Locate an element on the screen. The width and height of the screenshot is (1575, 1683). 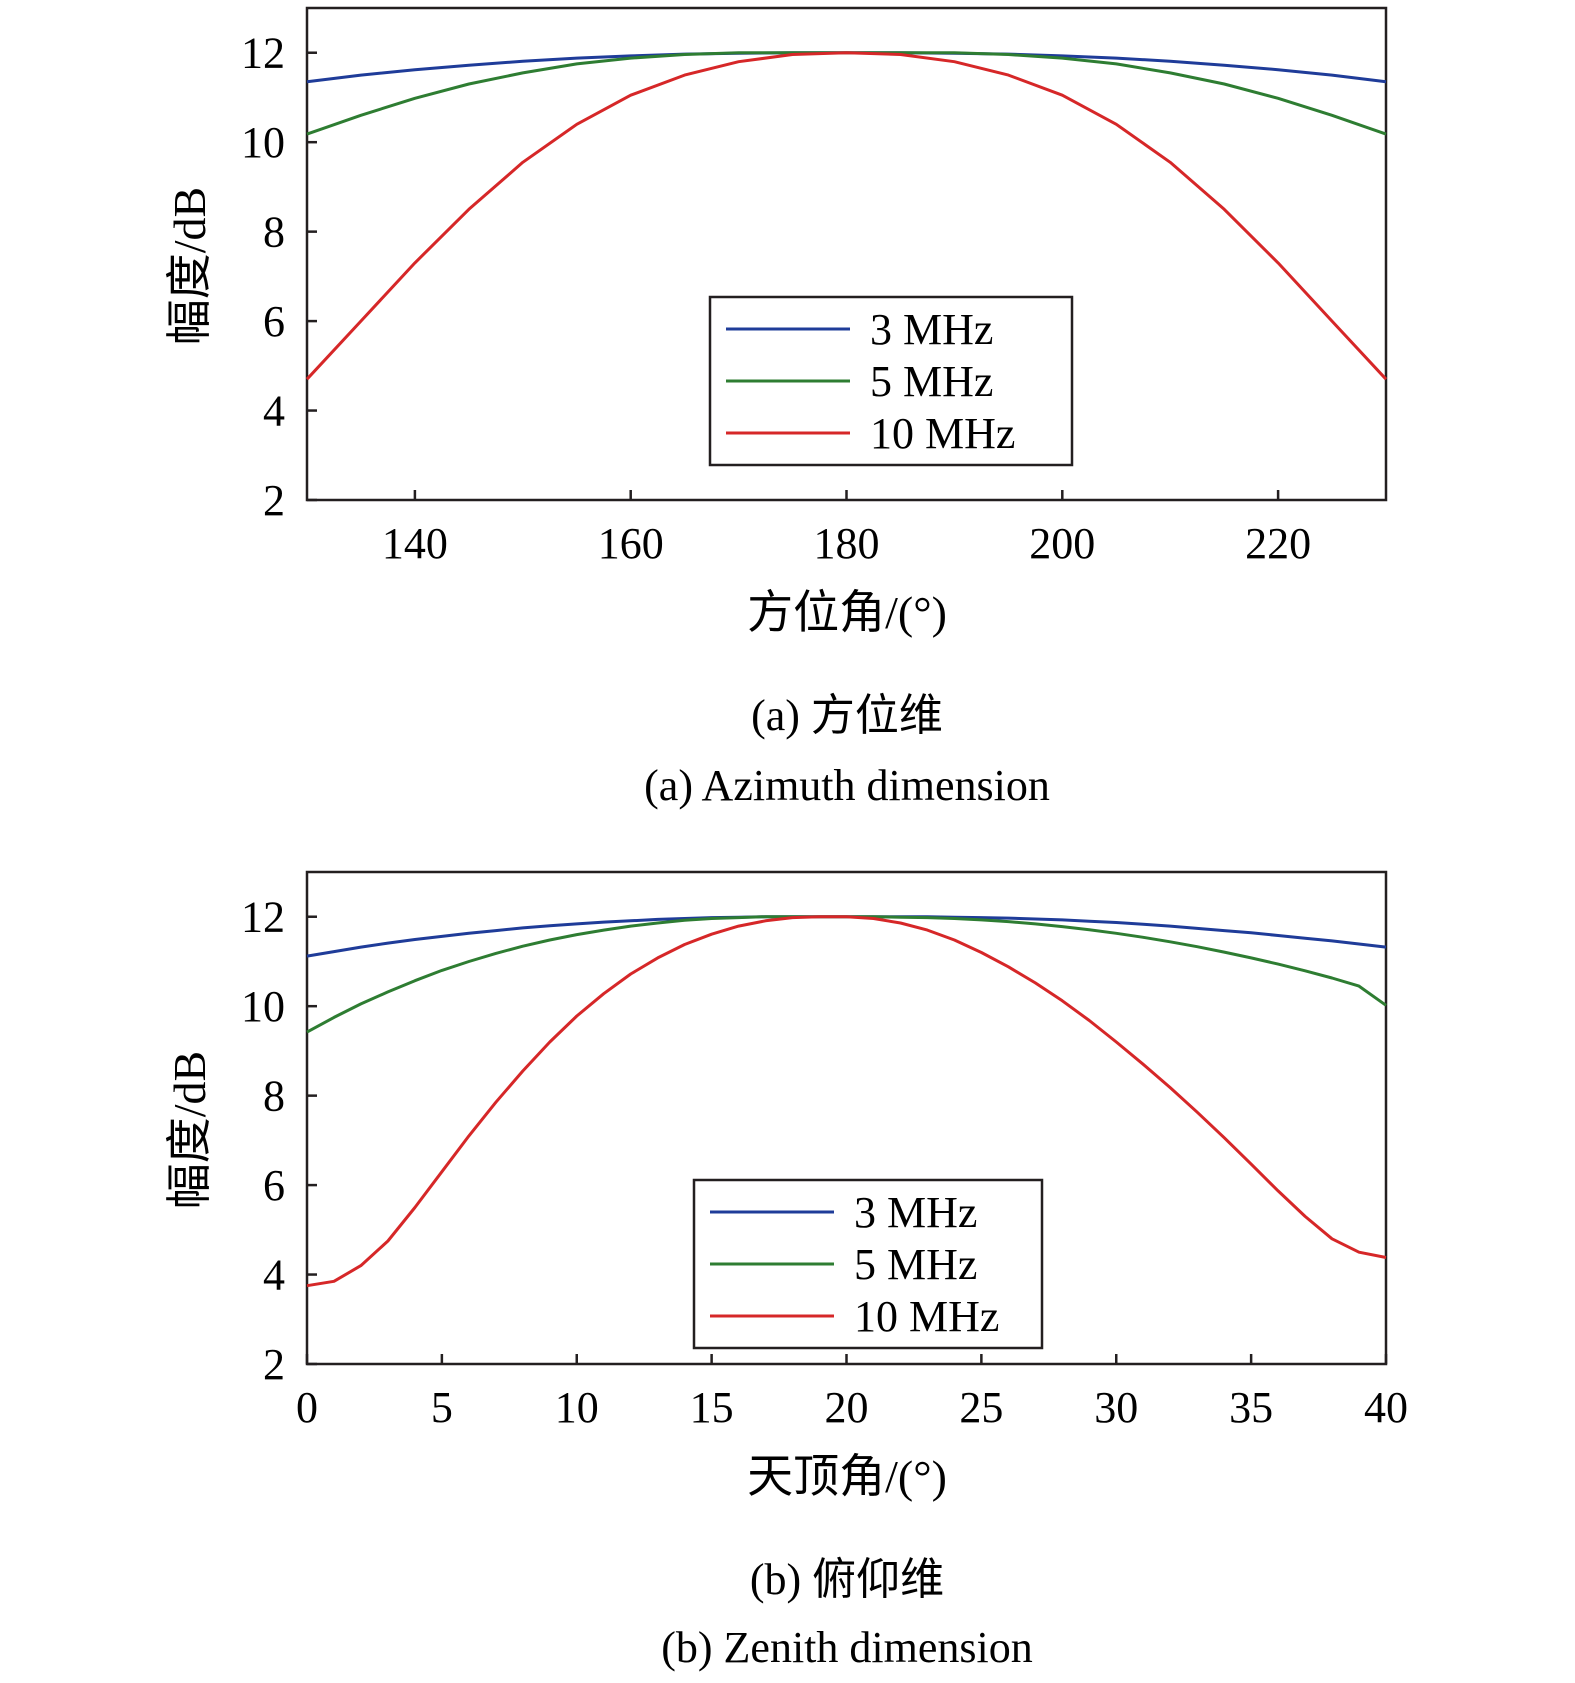
x-tick-label: 20 is located at coordinates (847, 1407).